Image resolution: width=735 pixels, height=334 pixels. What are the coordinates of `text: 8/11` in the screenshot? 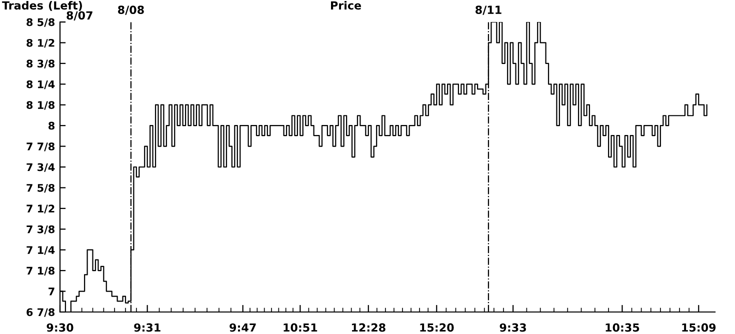 It's located at (489, 10).